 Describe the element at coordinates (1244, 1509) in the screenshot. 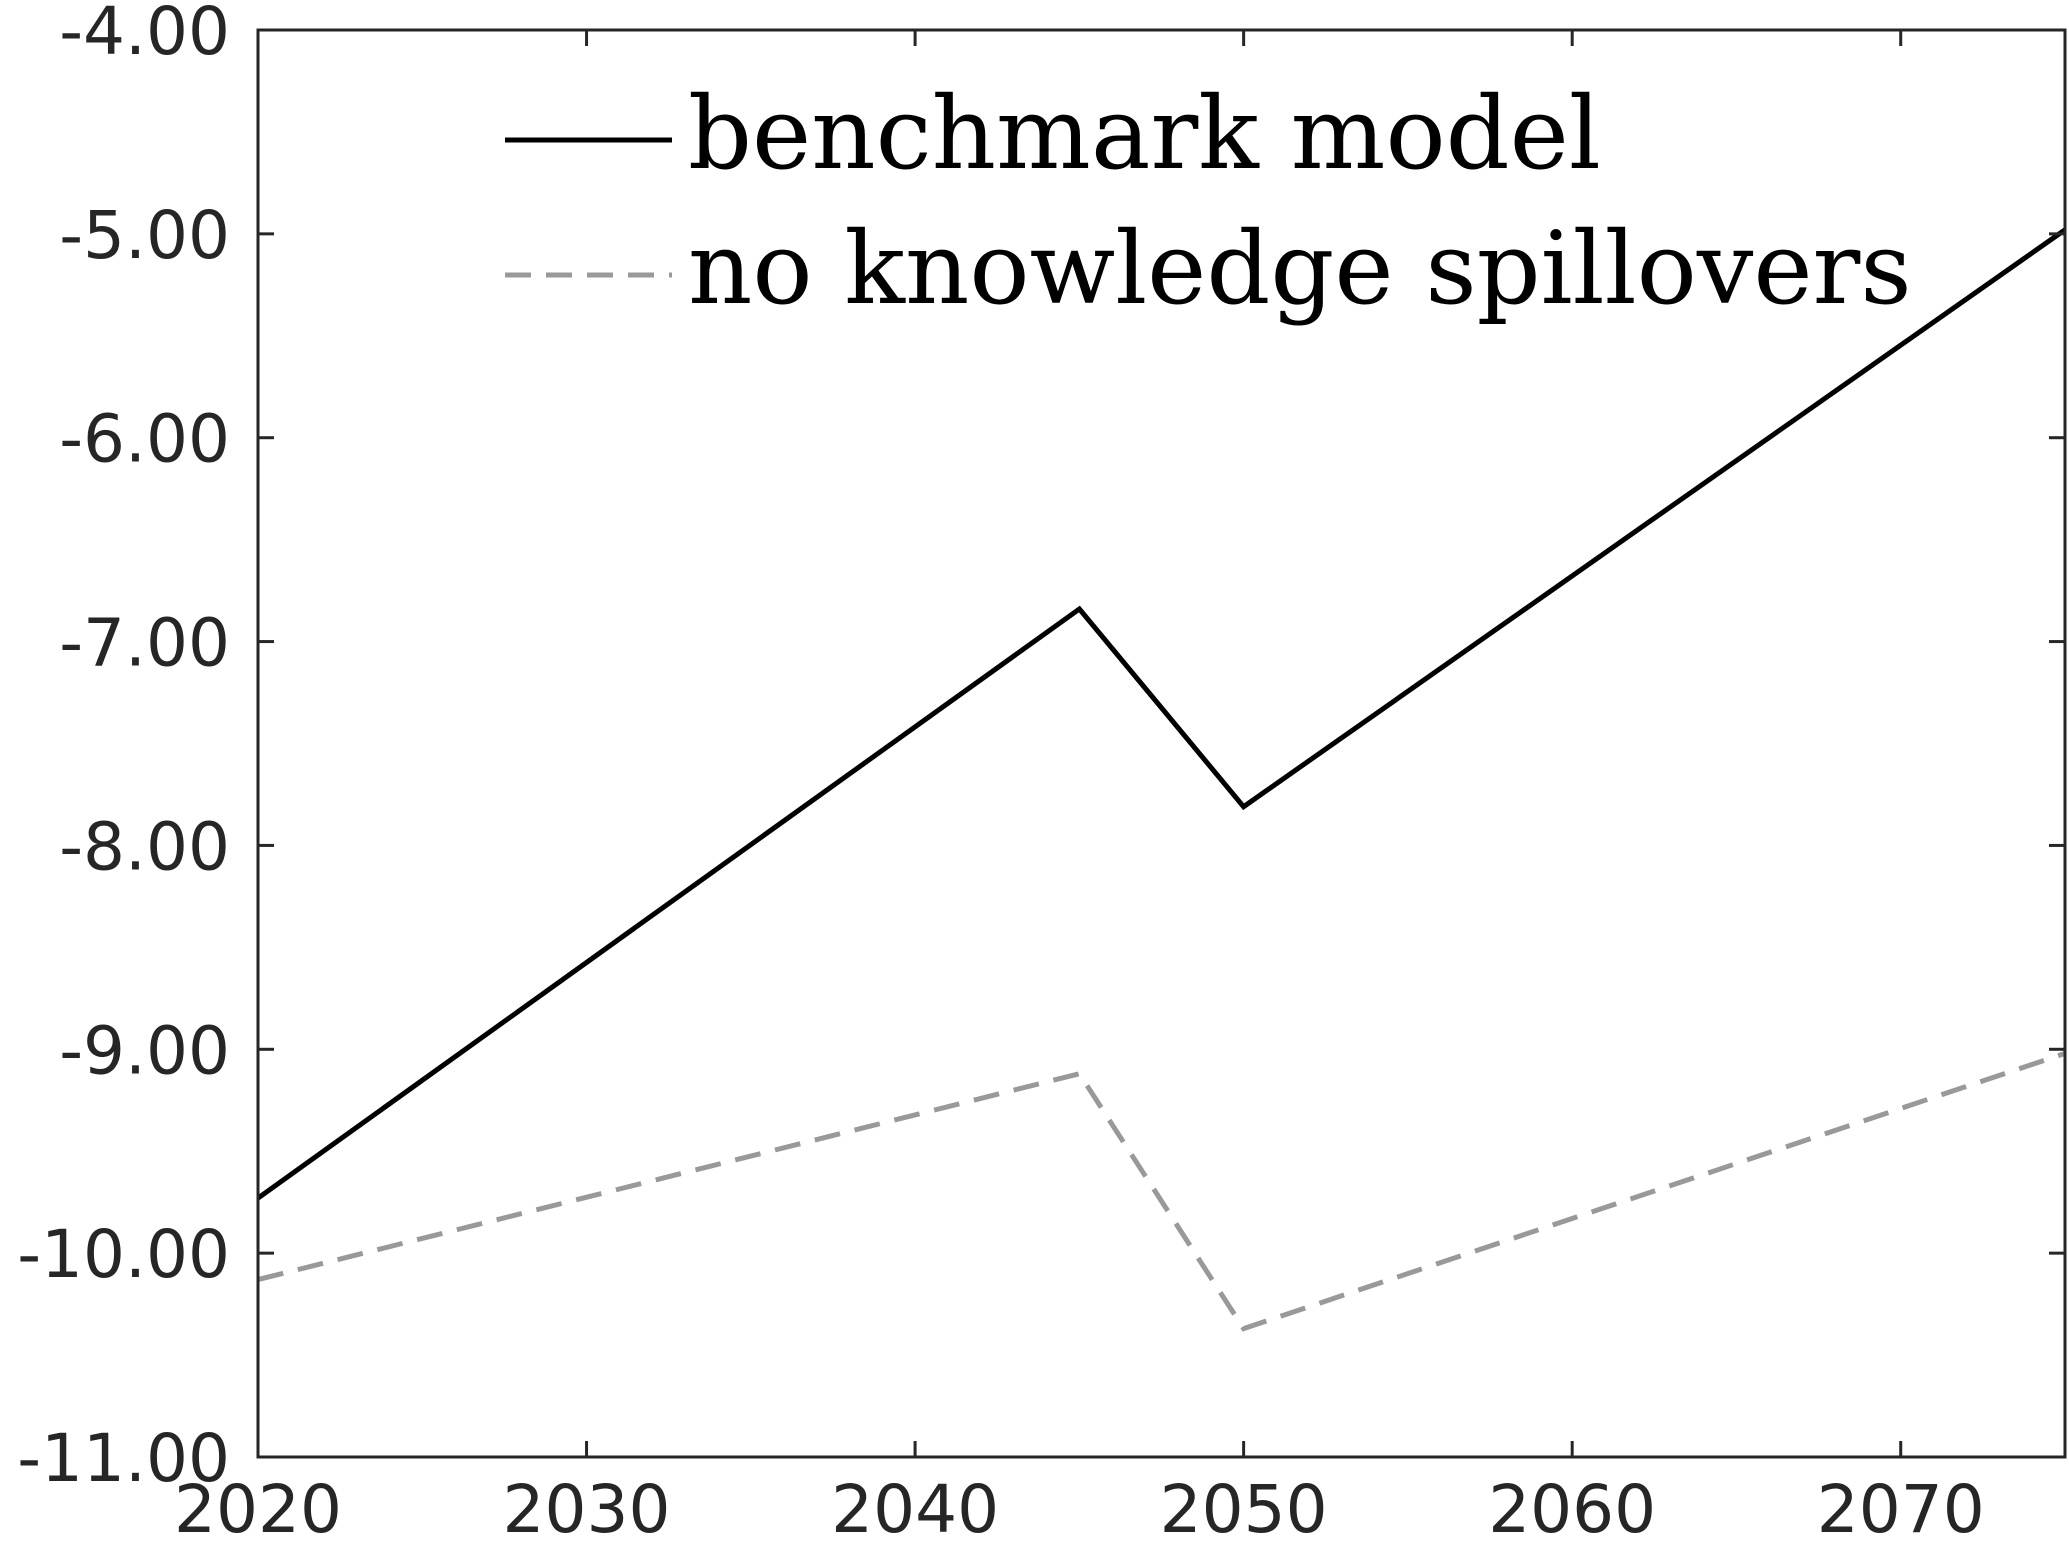

I see `x-tick-label: 2050` at that location.